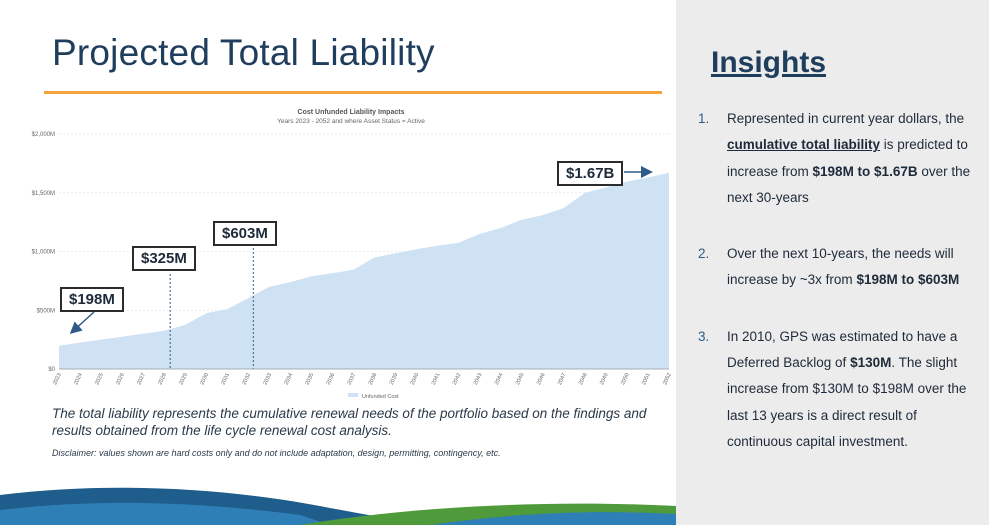 Image resolution: width=989 pixels, height=525 pixels. I want to click on slide-title: Projected Total Liability, so click(243, 52).